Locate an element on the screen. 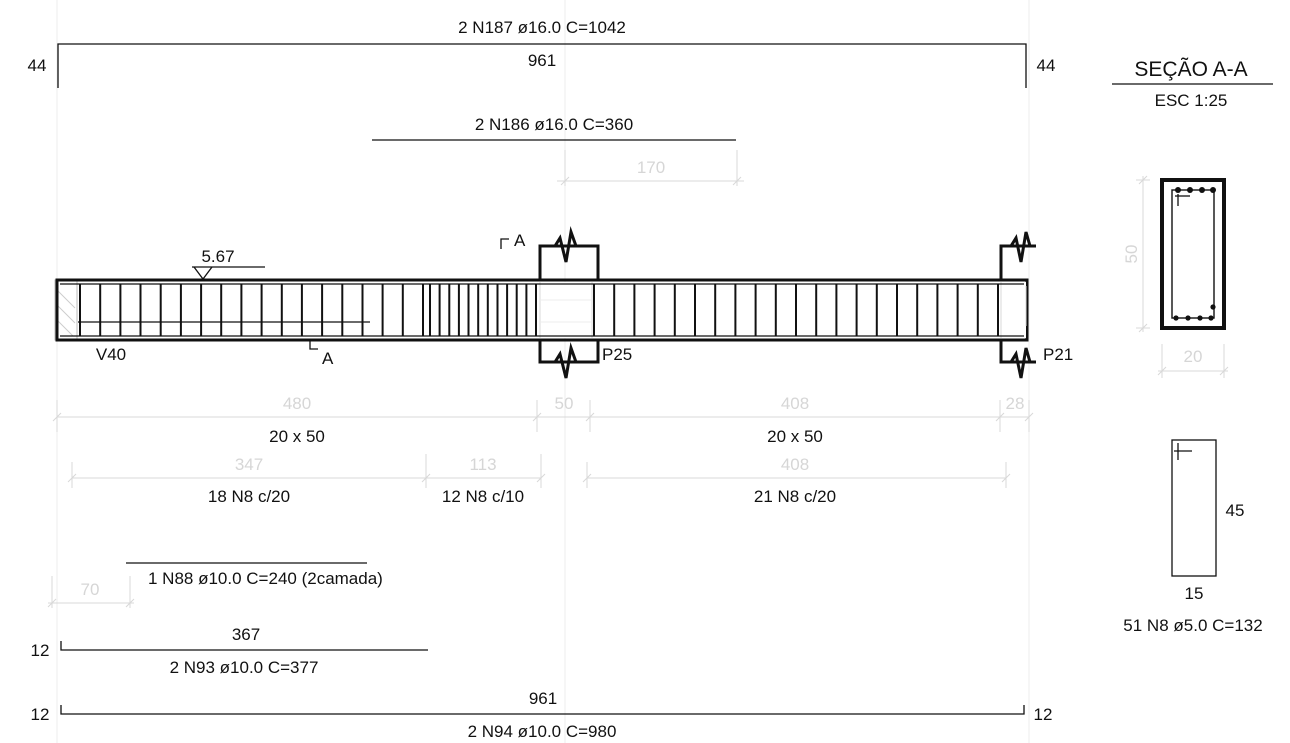 The width and height of the screenshot is (1290, 743). bar-n187-label: 2 N187 ø16.0 C=1042 is located at coordinates (542, 27).